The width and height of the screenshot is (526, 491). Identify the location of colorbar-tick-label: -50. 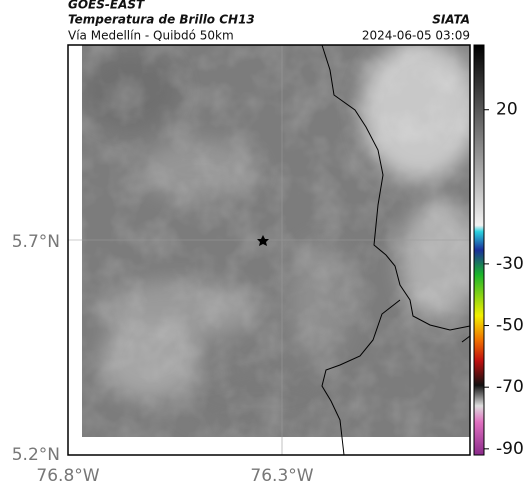
(510, 326).